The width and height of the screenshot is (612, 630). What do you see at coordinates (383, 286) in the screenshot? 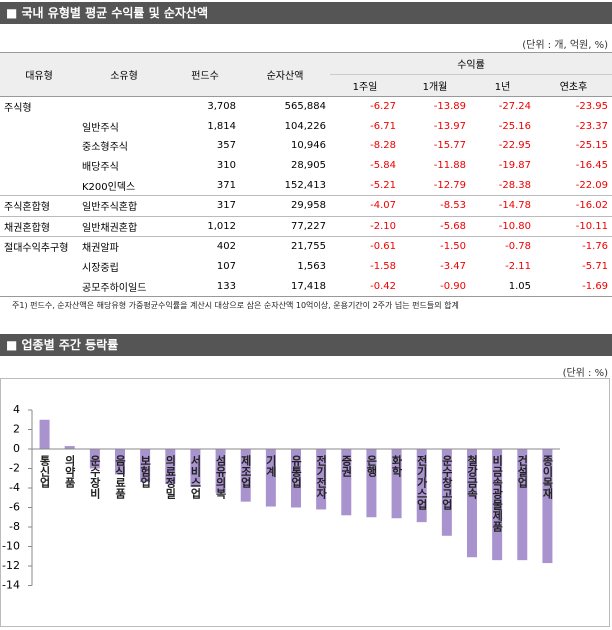
I see `table-cell: -0.42` at bounding box center [383, 286].